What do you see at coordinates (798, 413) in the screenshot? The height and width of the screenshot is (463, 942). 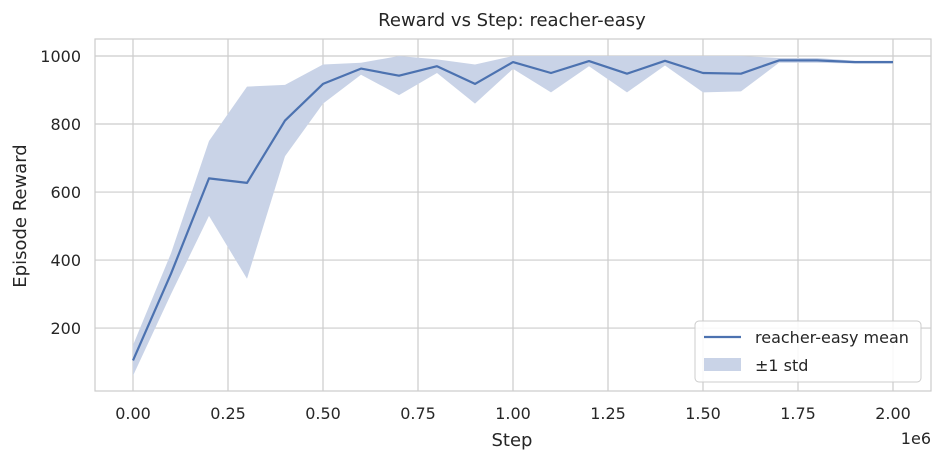 I see `x-tick-label: 1.75` at bounding box center [798, 413].